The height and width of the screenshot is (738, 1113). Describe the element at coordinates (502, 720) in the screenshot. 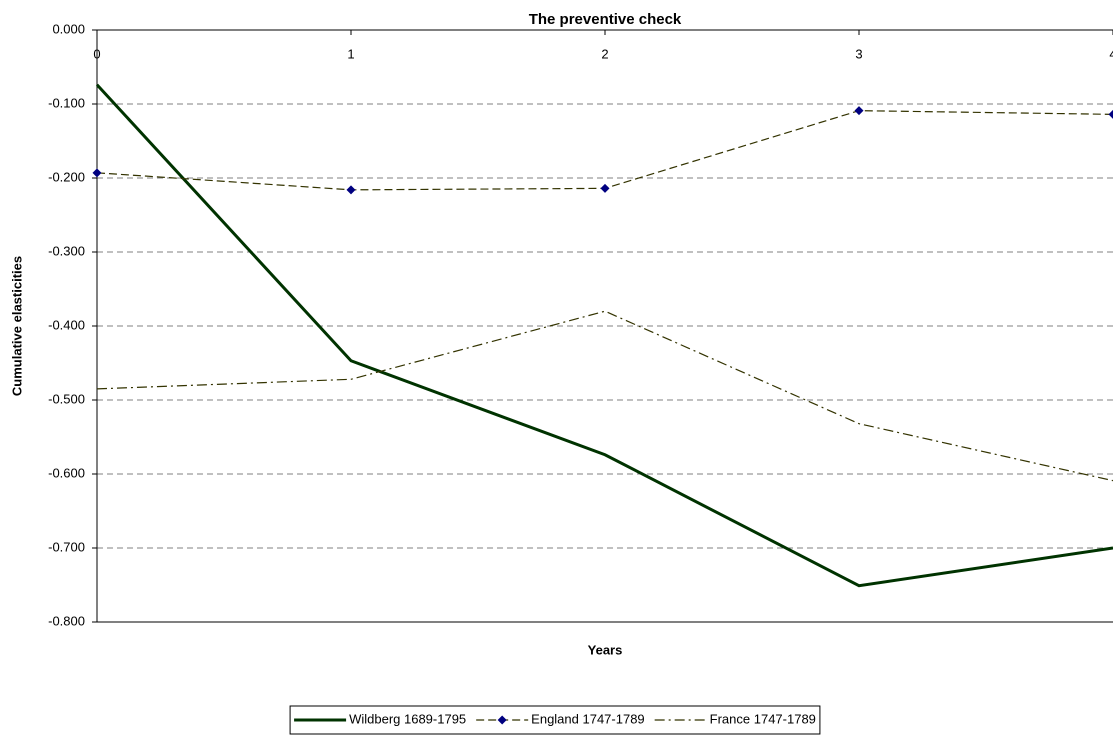

I see `legend-marker` at that location.